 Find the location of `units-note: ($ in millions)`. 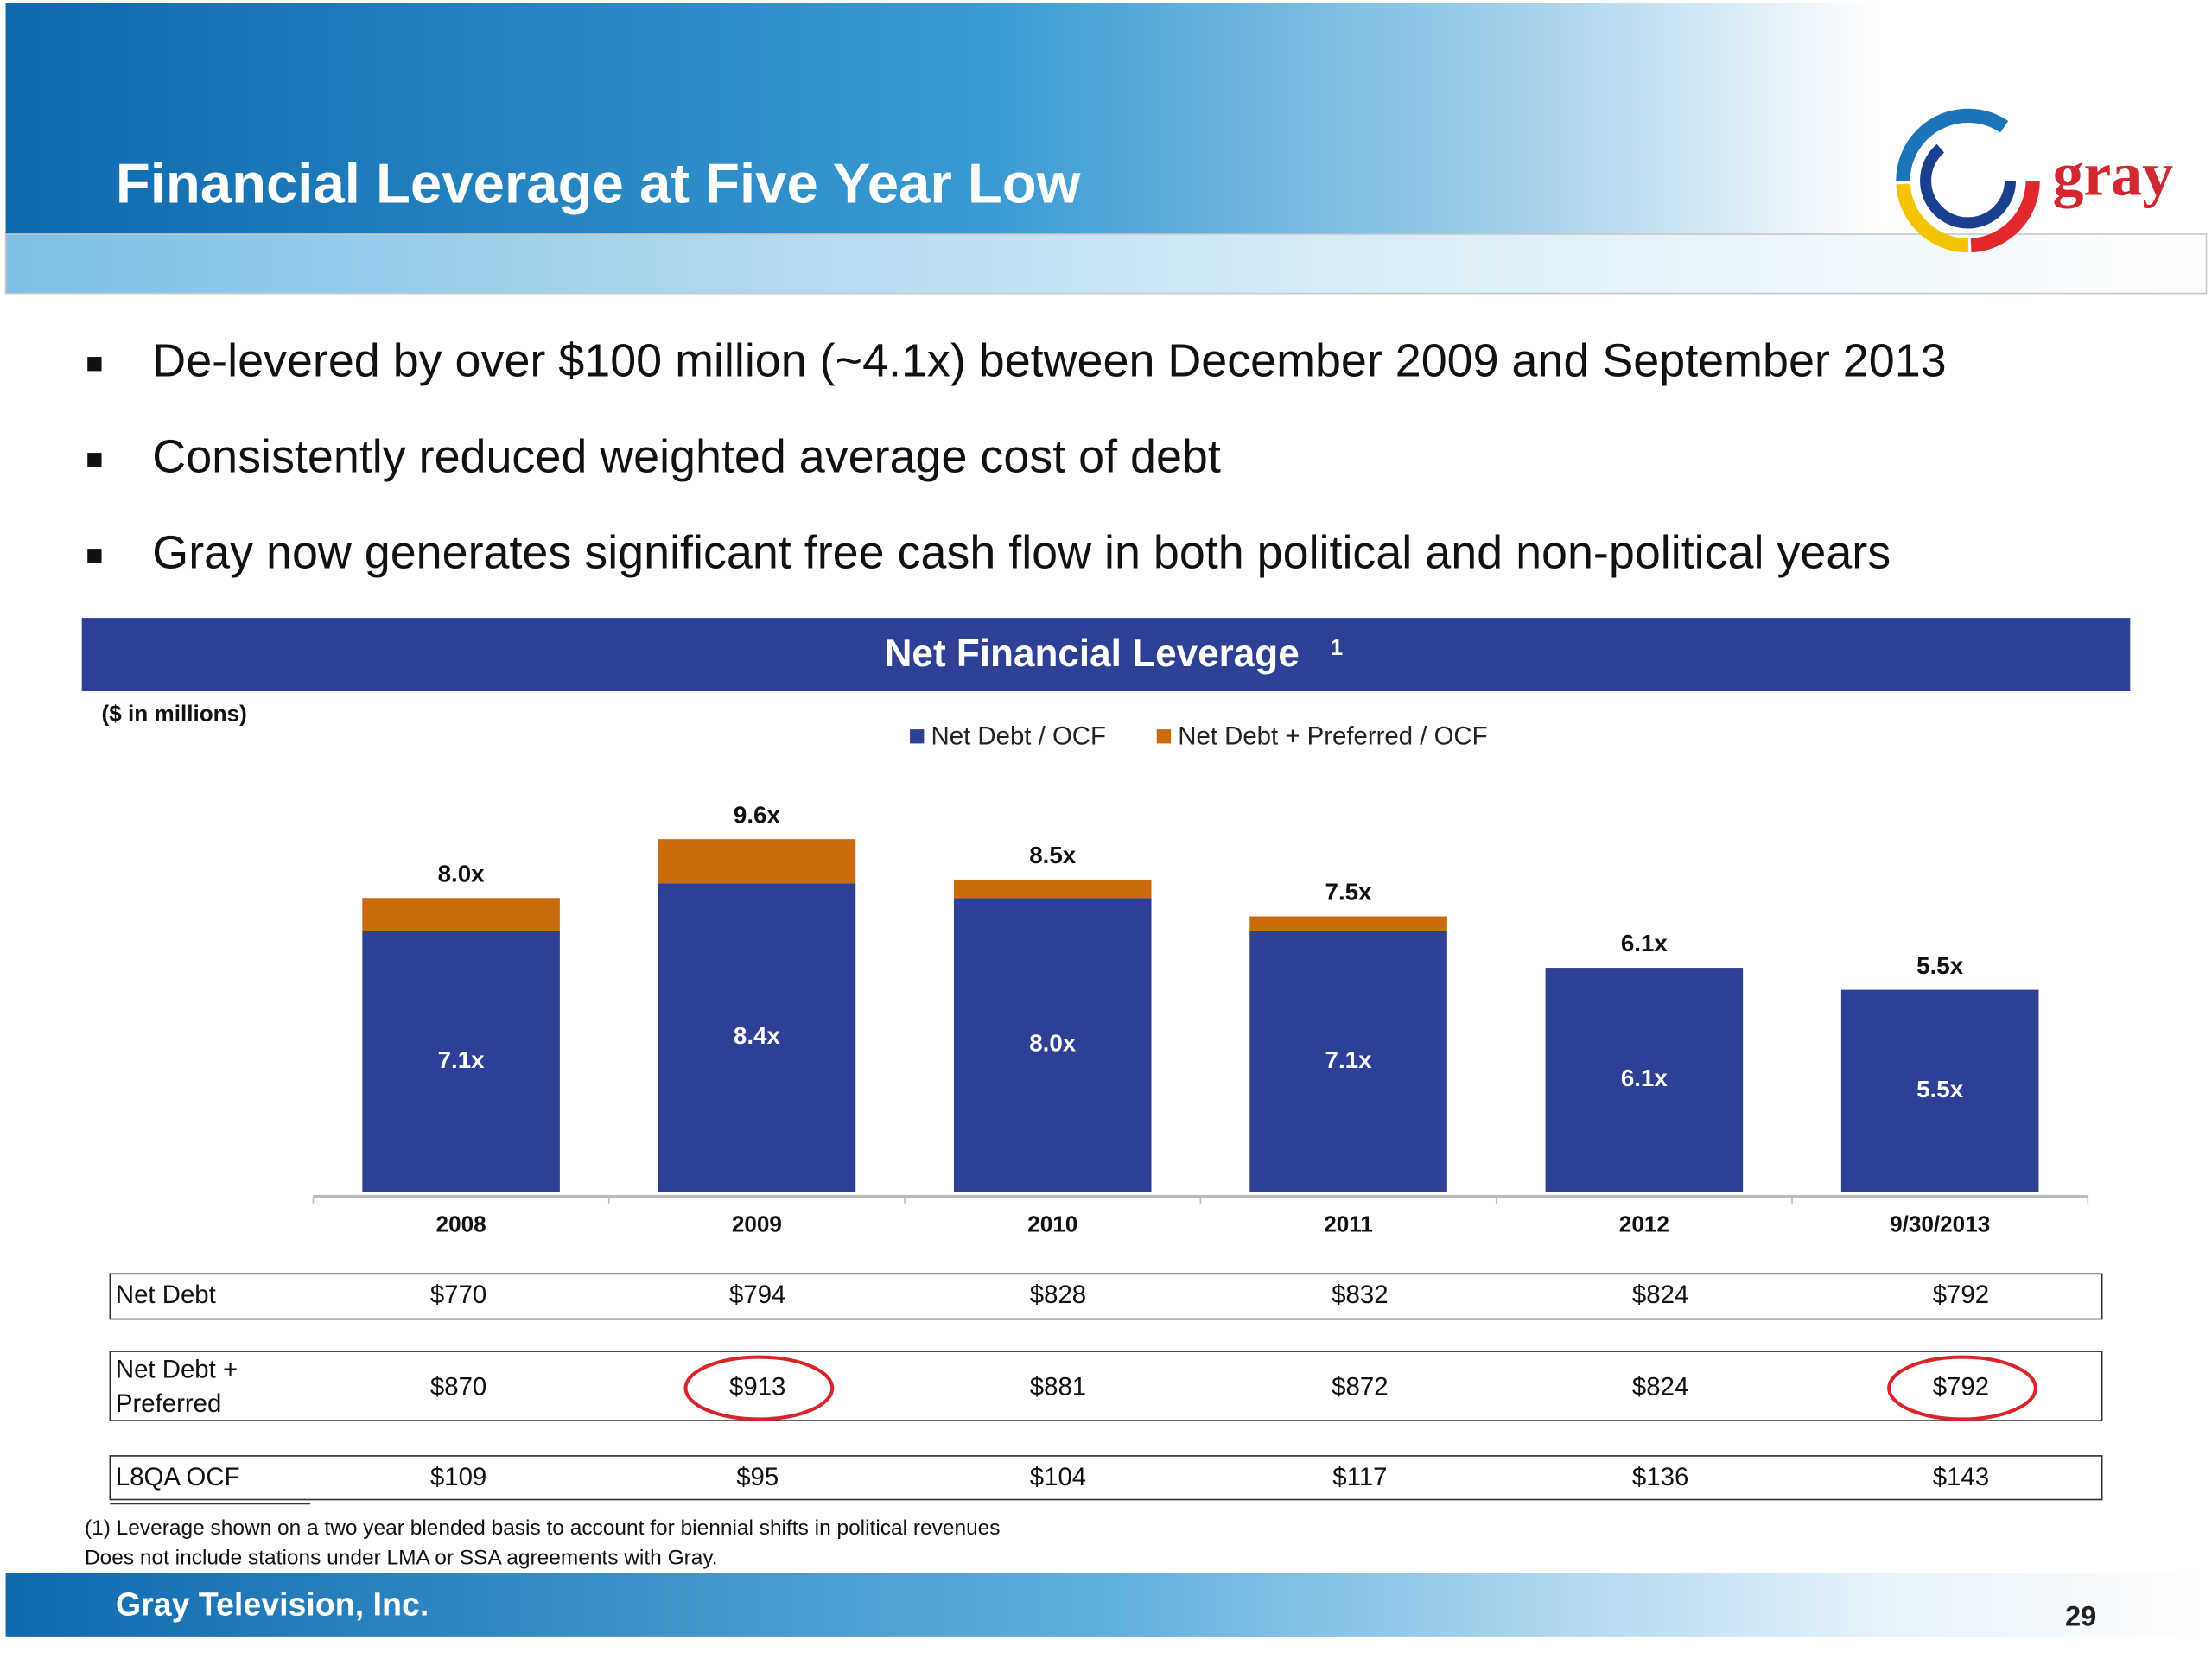

units-note: ($ in millions) is located at coordinates (174, 714).